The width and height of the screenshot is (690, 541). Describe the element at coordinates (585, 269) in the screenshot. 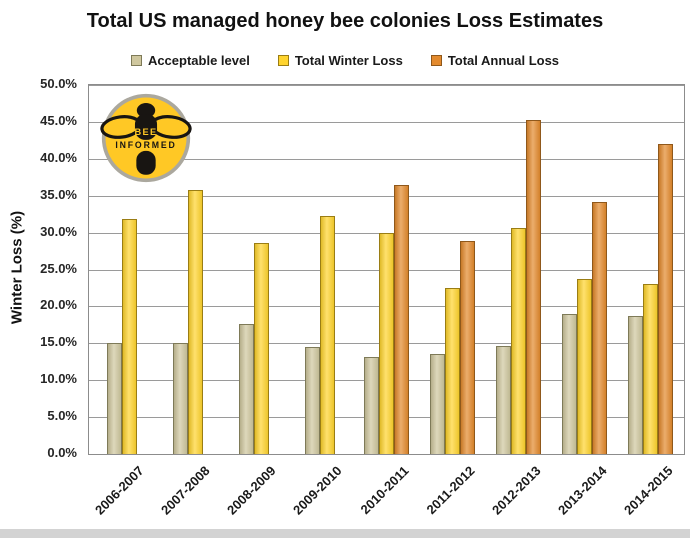

I see `bar-group-2013-2014` at that location.